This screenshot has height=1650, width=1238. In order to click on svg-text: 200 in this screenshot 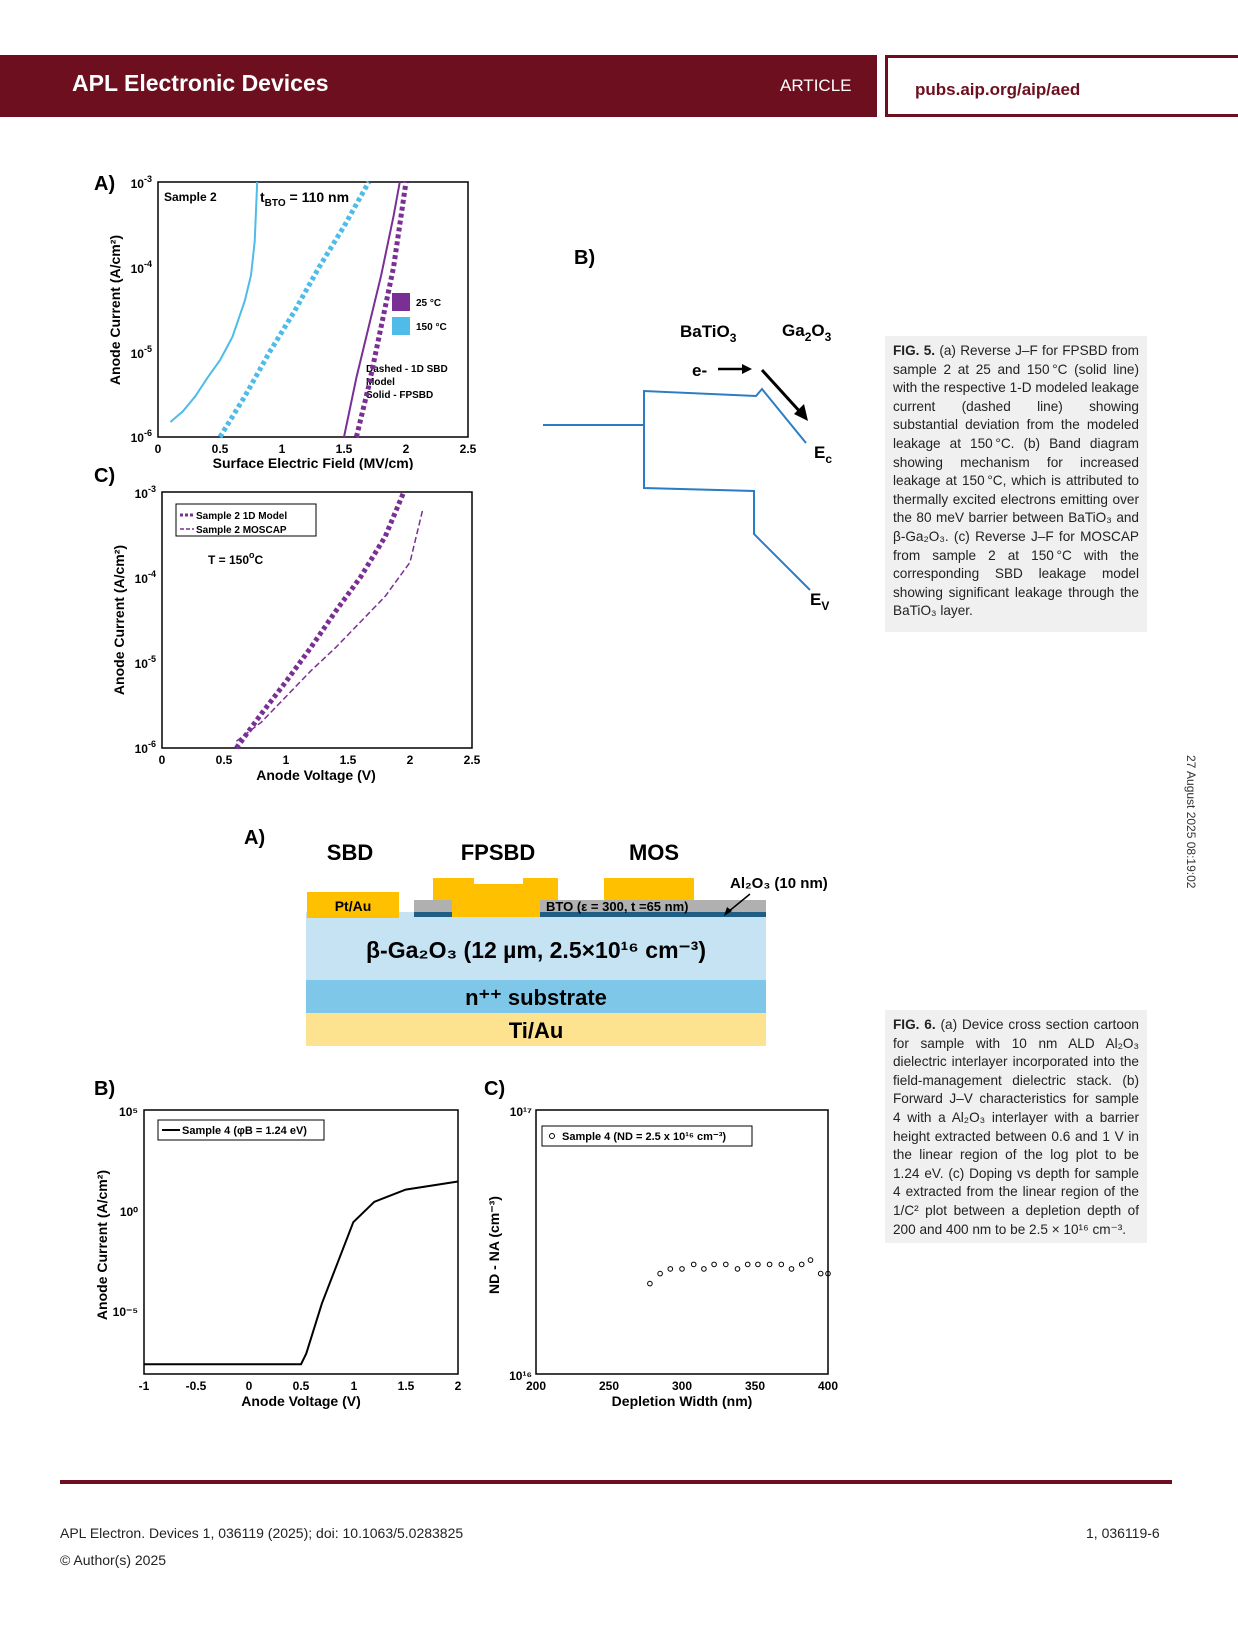, I will do `click(536, 1386)`.